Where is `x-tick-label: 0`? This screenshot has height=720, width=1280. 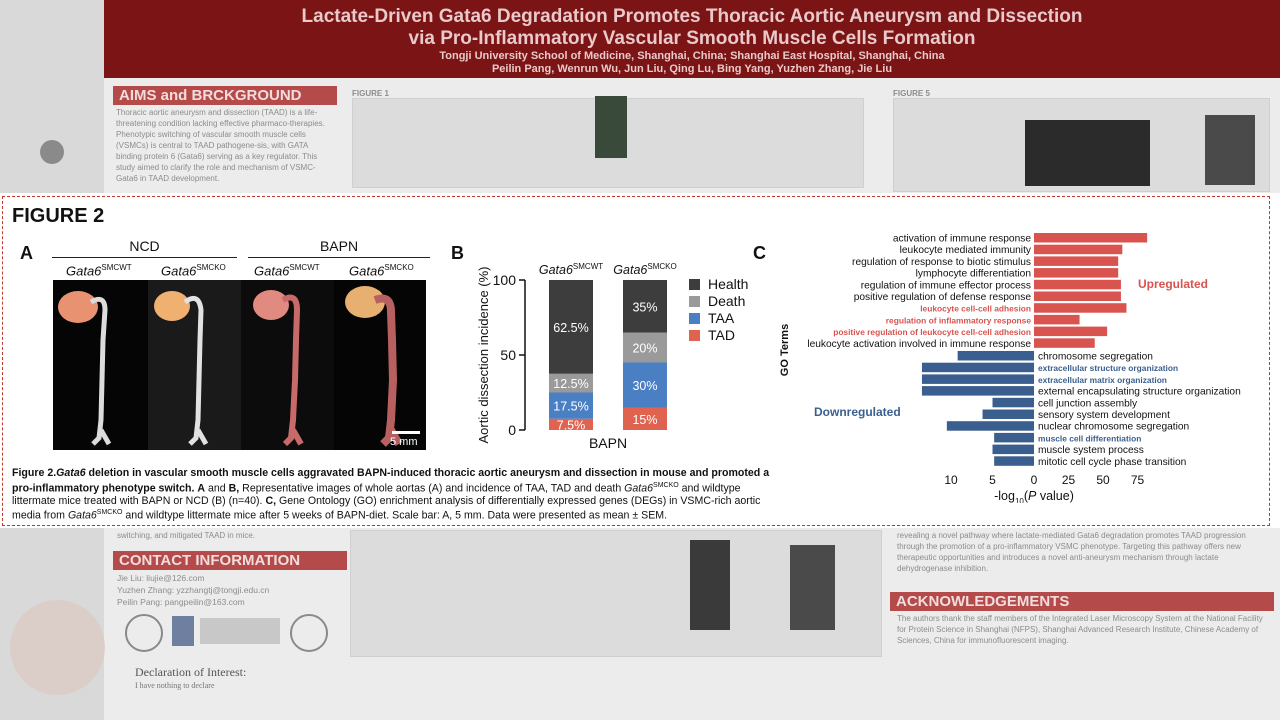
x-tick-label: 0 is located at coordinates (1034, 480).